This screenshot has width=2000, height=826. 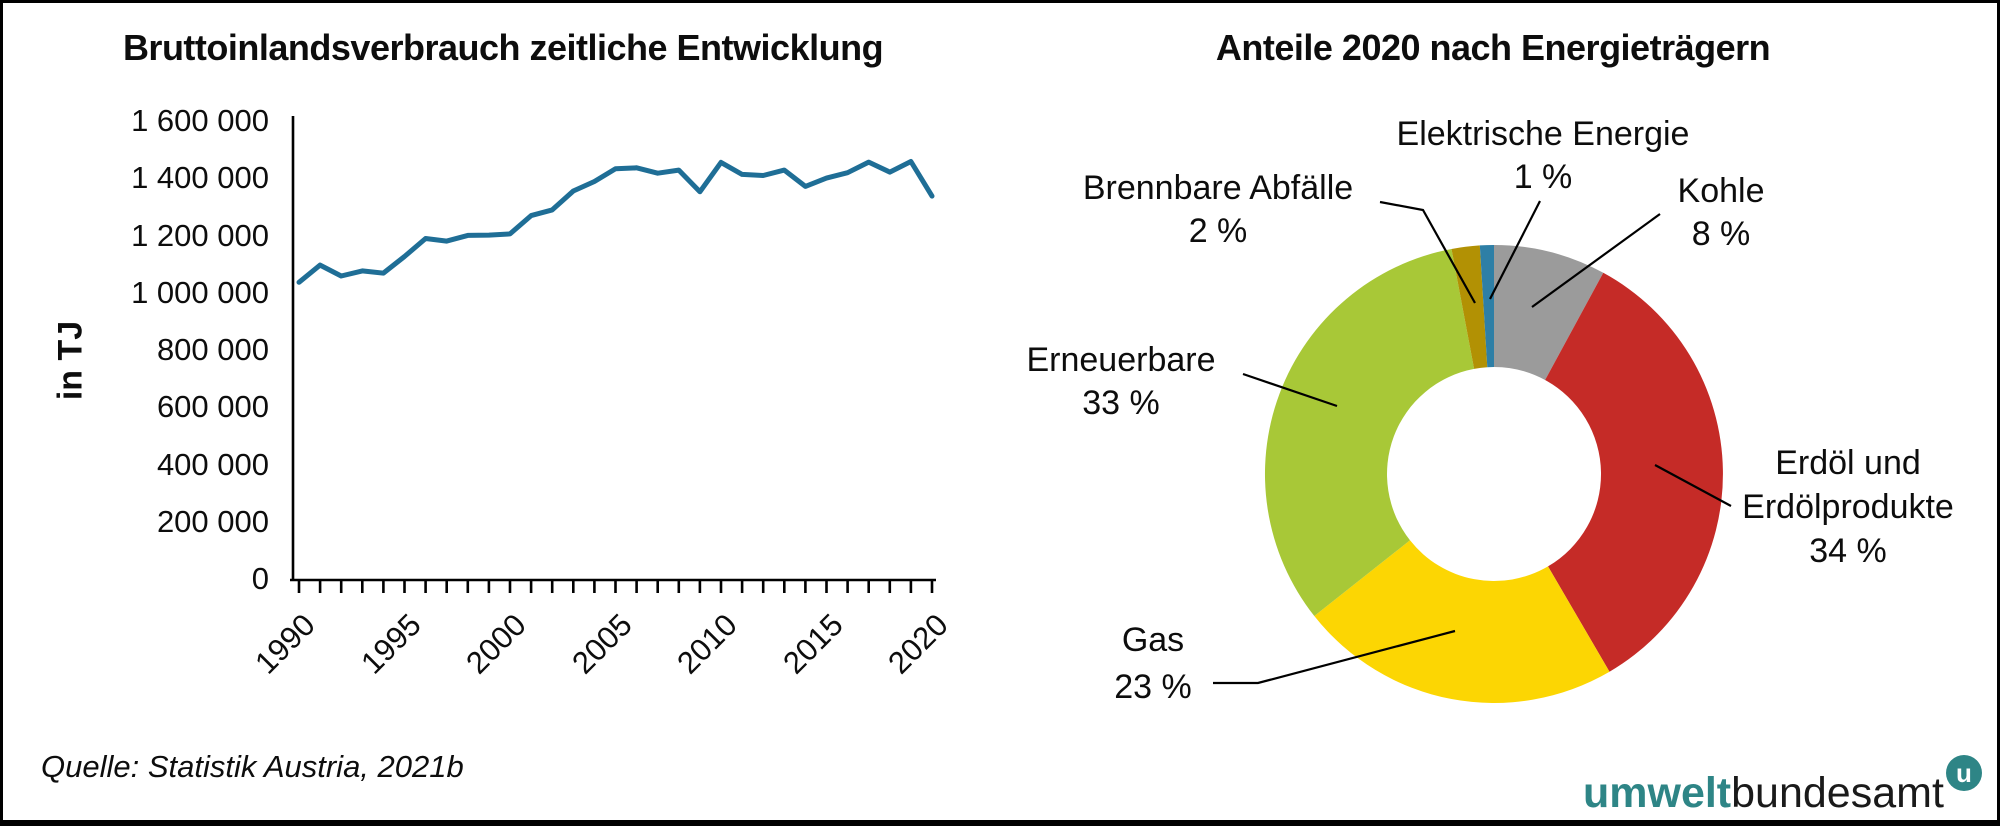 What do you see at coordinates (1120, 382) in the screenshot?
I see `donut-label-erneuerbare: Erneuerbare 33 %` at bounding box center [1120, 382].